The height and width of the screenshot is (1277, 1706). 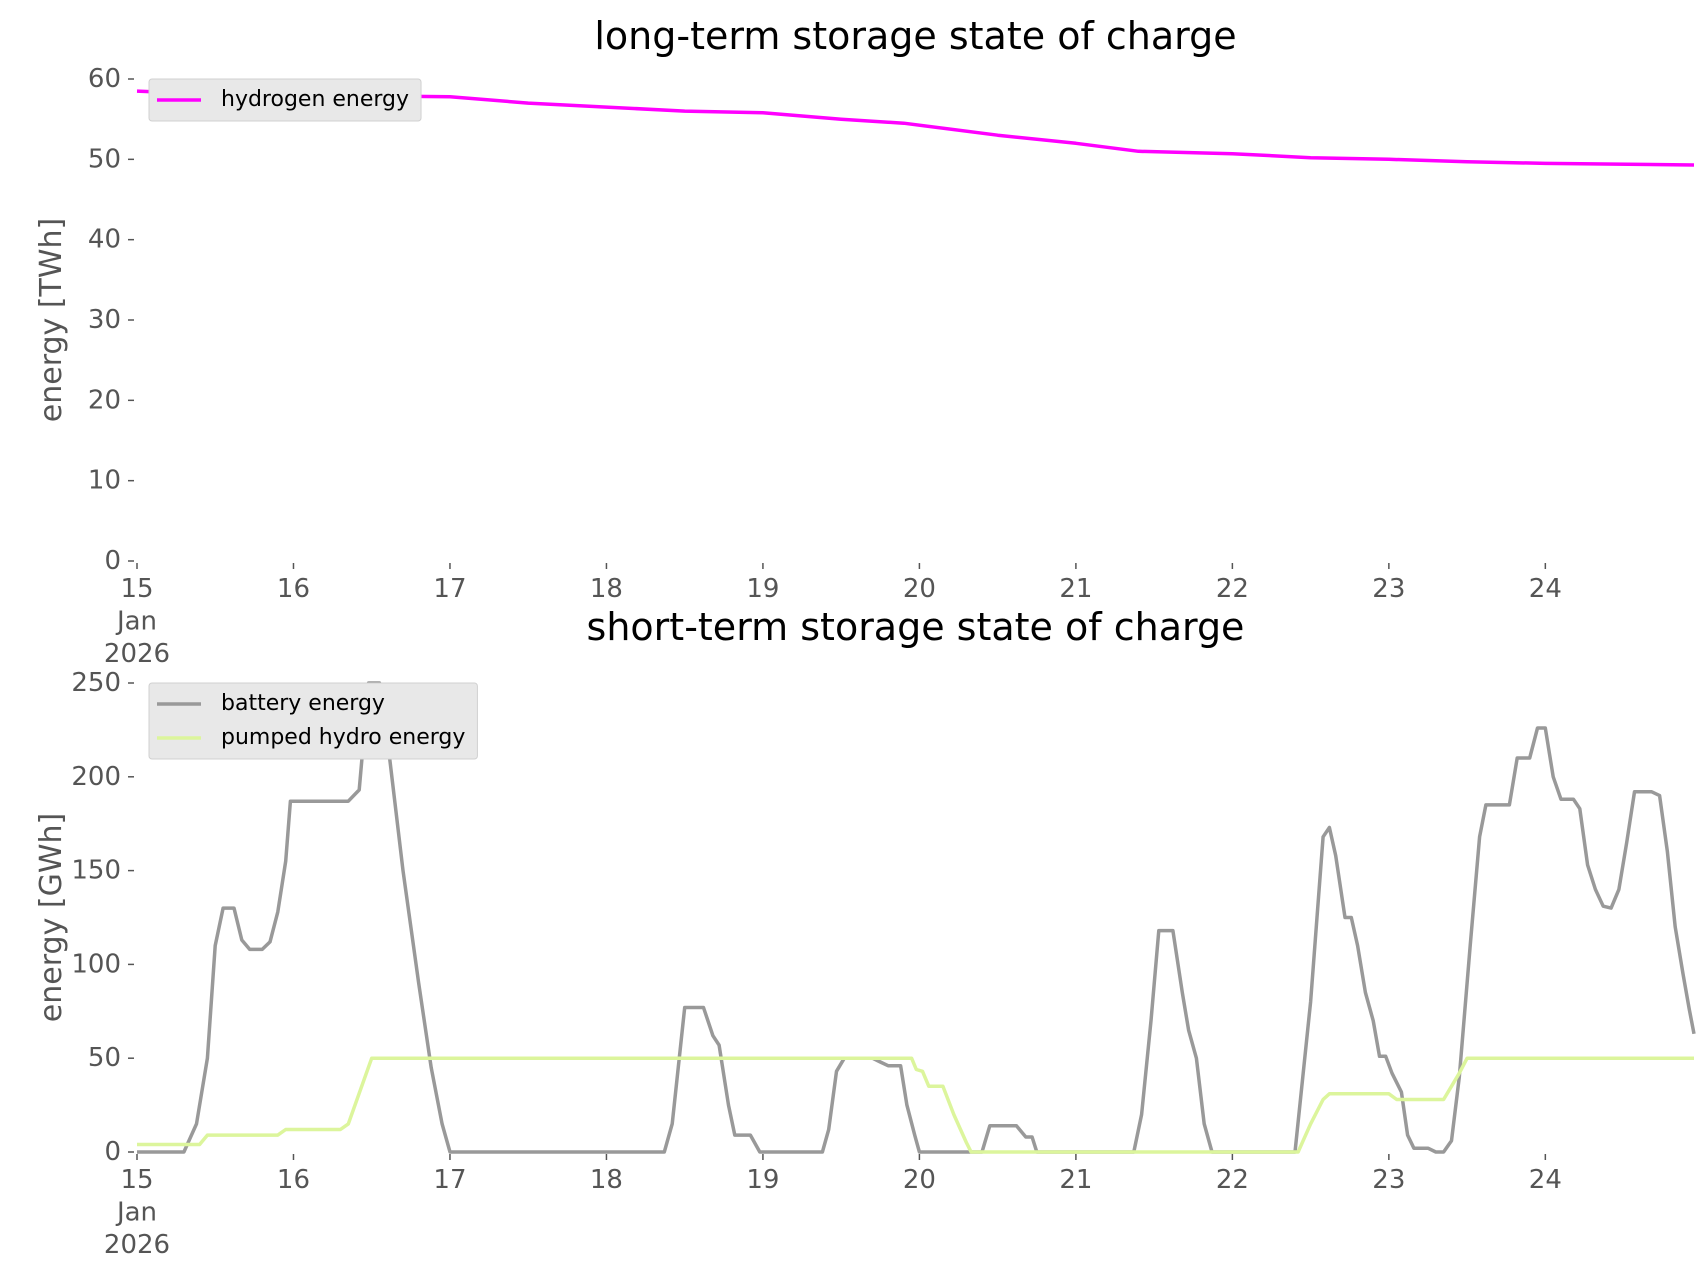 I want to click on chart-title: long-term storage state of charge, so click(x=915, y=36).